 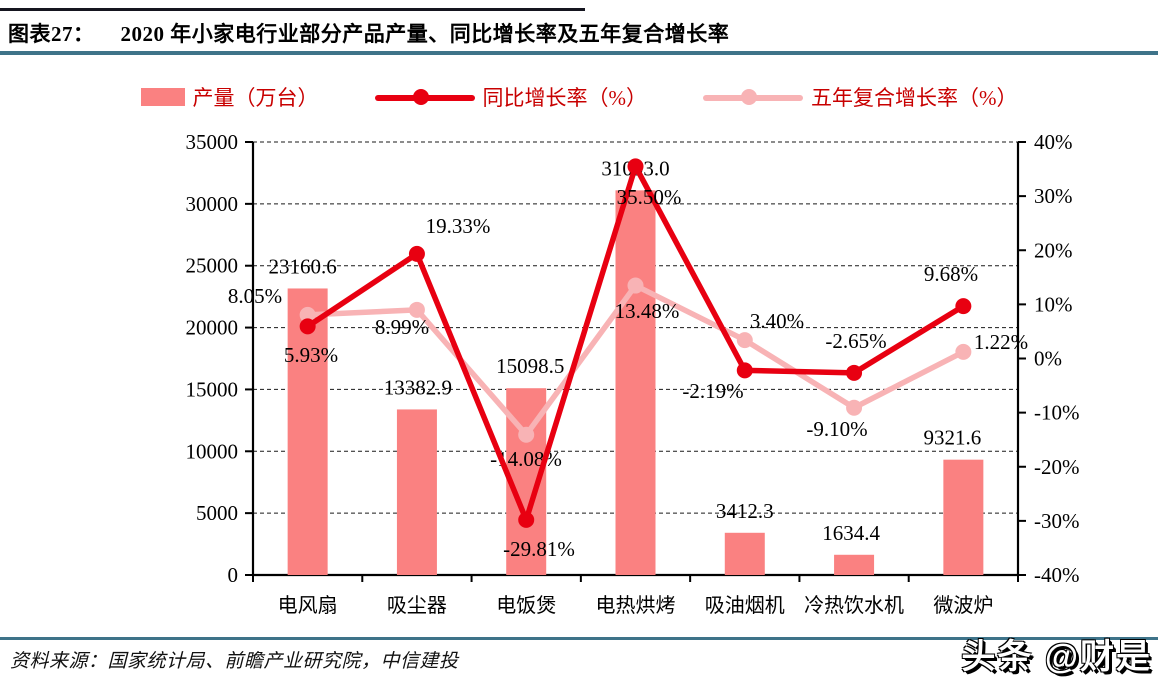 What do you see at coordinates (1057, 575) in the screenshot?
I see `right-axis-tick-label: -40%` at bounding box center [1057, 575].